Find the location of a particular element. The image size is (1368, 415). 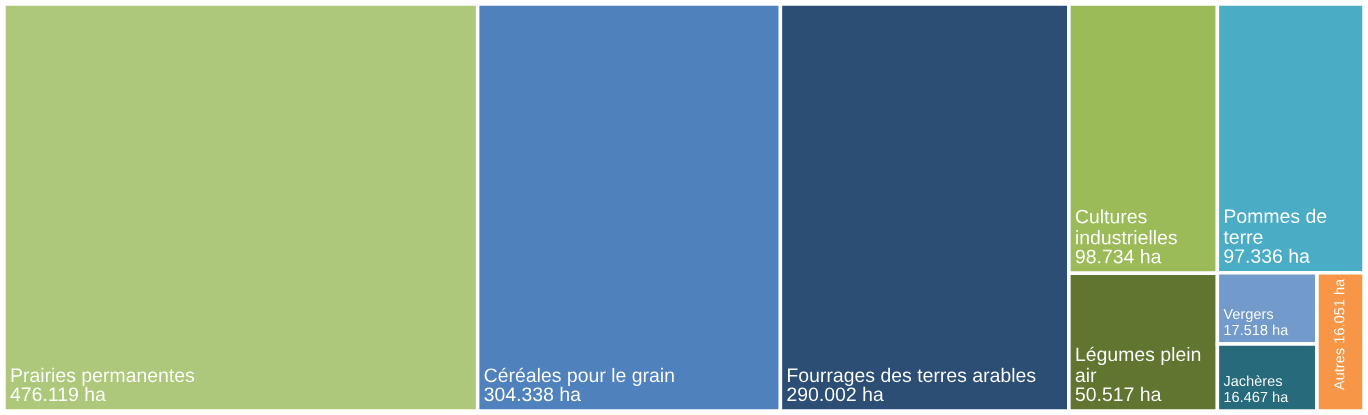

data-label: 16.051 ha is located at coordinates (1339, 310).